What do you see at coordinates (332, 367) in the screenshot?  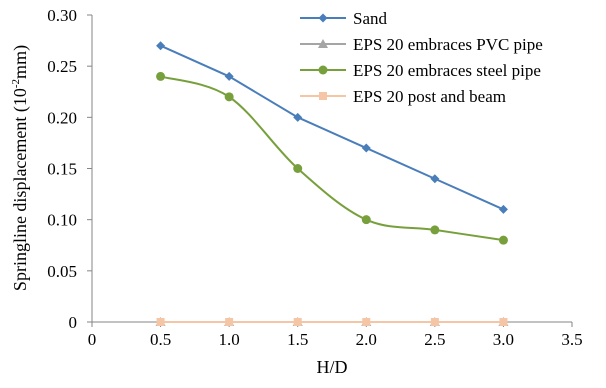 I see `x-axis-title: H/D` at bounding box center [332, 367].